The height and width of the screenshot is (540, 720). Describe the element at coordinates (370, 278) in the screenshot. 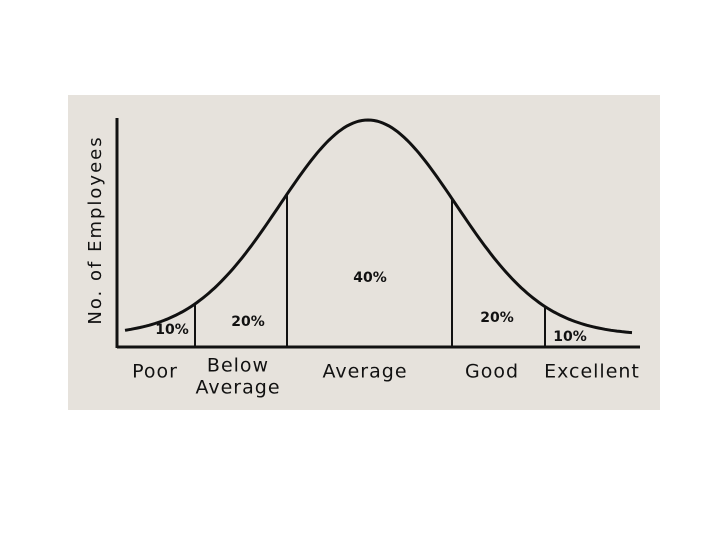

I see `segment-share: 40%` at that location.